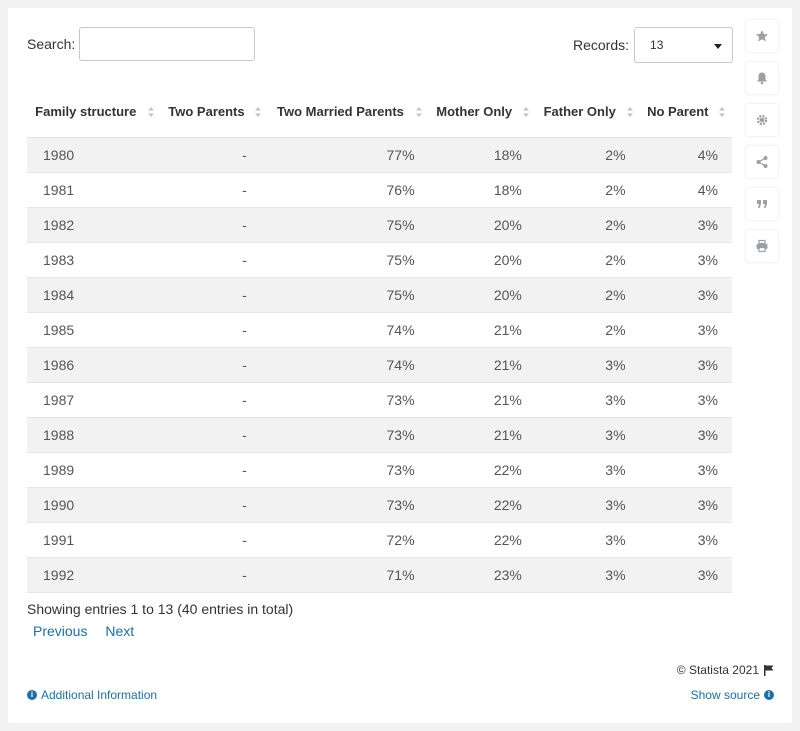 The height and width of the screenshot is (731, 800). I want to click on column-header-label: Two Married Parents, so click(340, 111).